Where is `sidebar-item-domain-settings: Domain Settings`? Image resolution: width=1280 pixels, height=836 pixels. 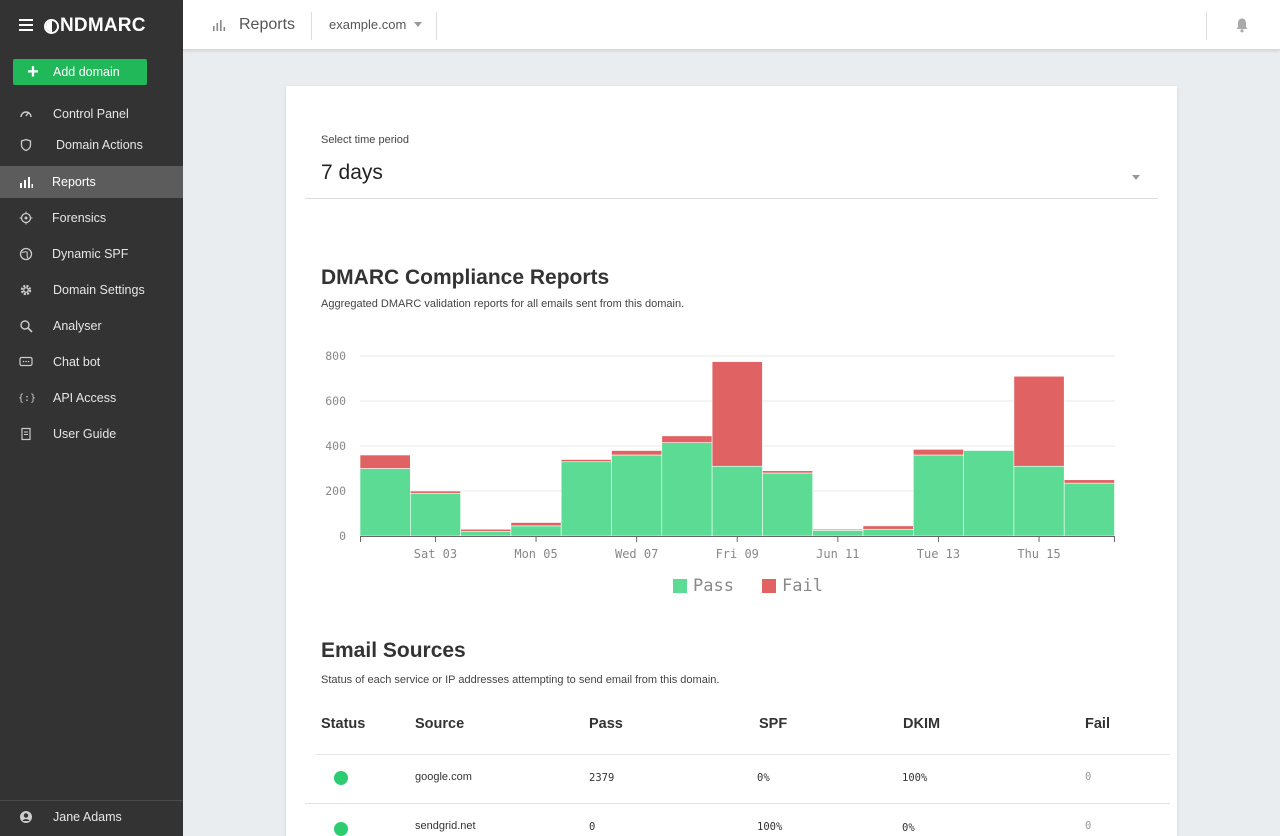 sidebar-item-domain-settings: Domain Settings is located at coordinates (91, 290).